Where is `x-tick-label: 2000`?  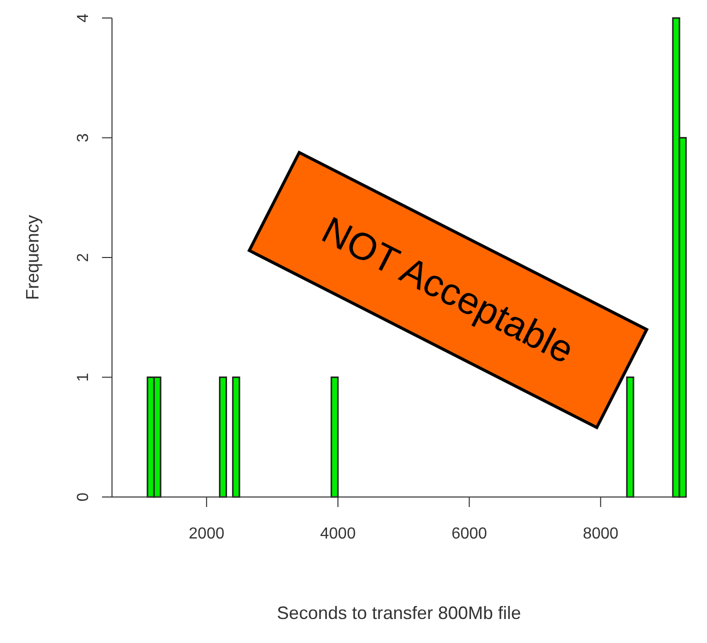
x-tick-label: 2000 is located at coordinates (206, 533).